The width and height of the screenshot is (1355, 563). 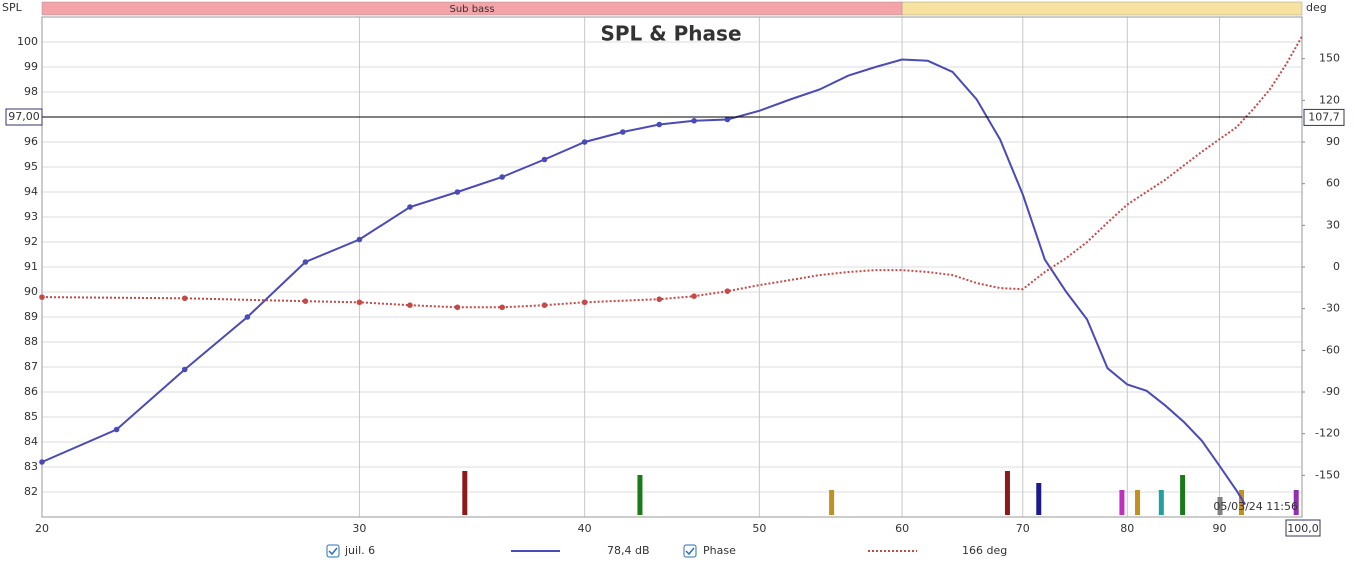 I want to click on cursor-label: 107,7, so click(x=1324, y=116).